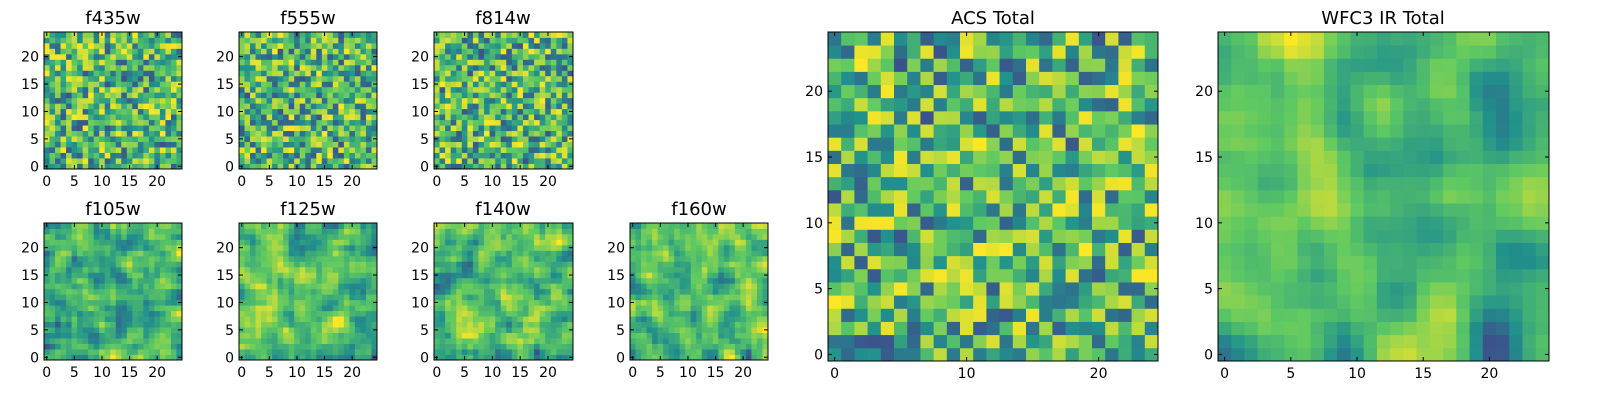 Image resolution: width=1600 pixels, height=400 pixels. What do you see at coordinates (548, 182) in the screenshot?
I see `x-tick-label: 20` at bounding box center [548, 182].